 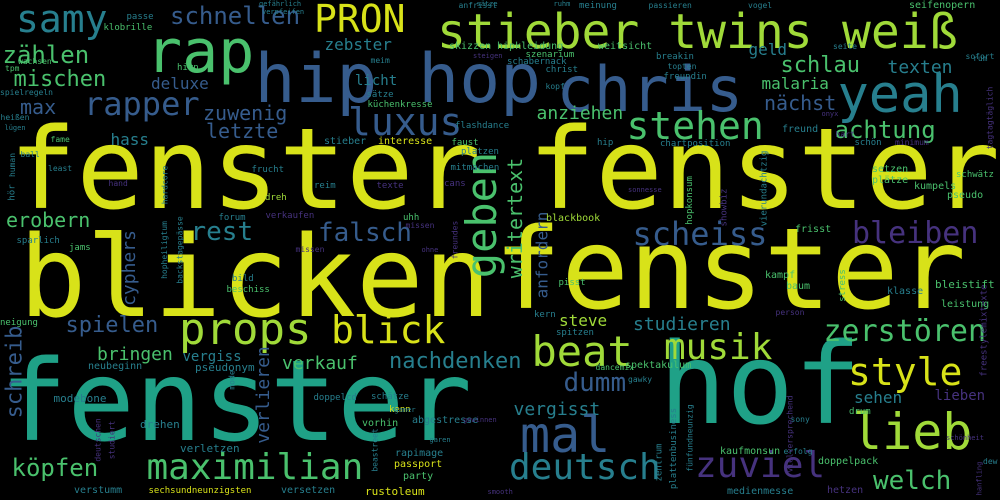 I want to click on cloud-word: missen, so click(x=420, y=225).